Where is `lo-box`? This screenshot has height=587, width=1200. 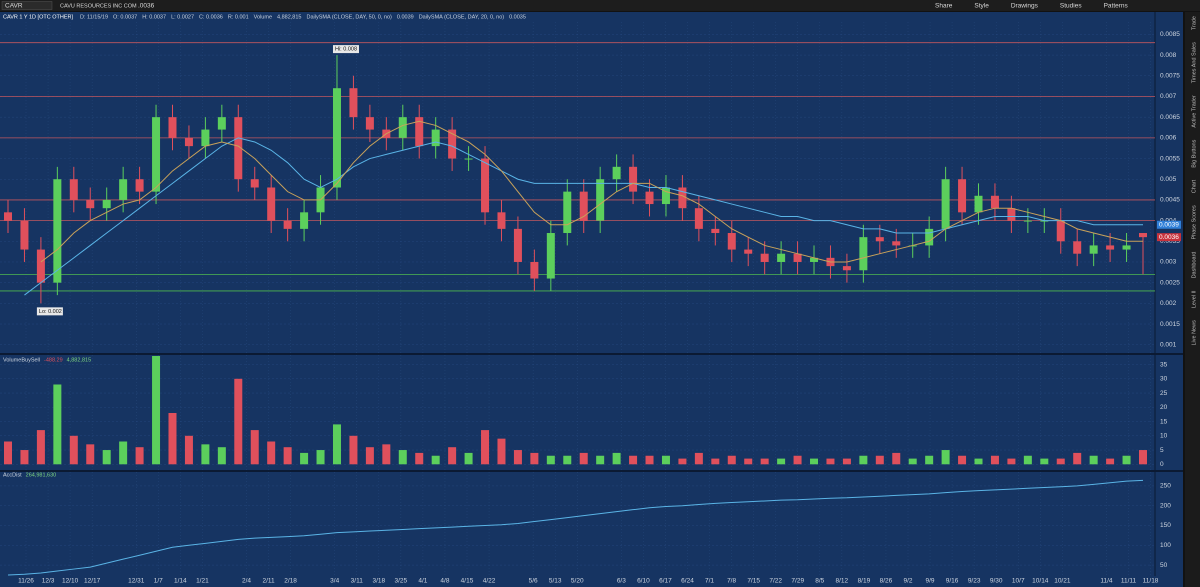
lo-box is located at coordinates (49, 311).